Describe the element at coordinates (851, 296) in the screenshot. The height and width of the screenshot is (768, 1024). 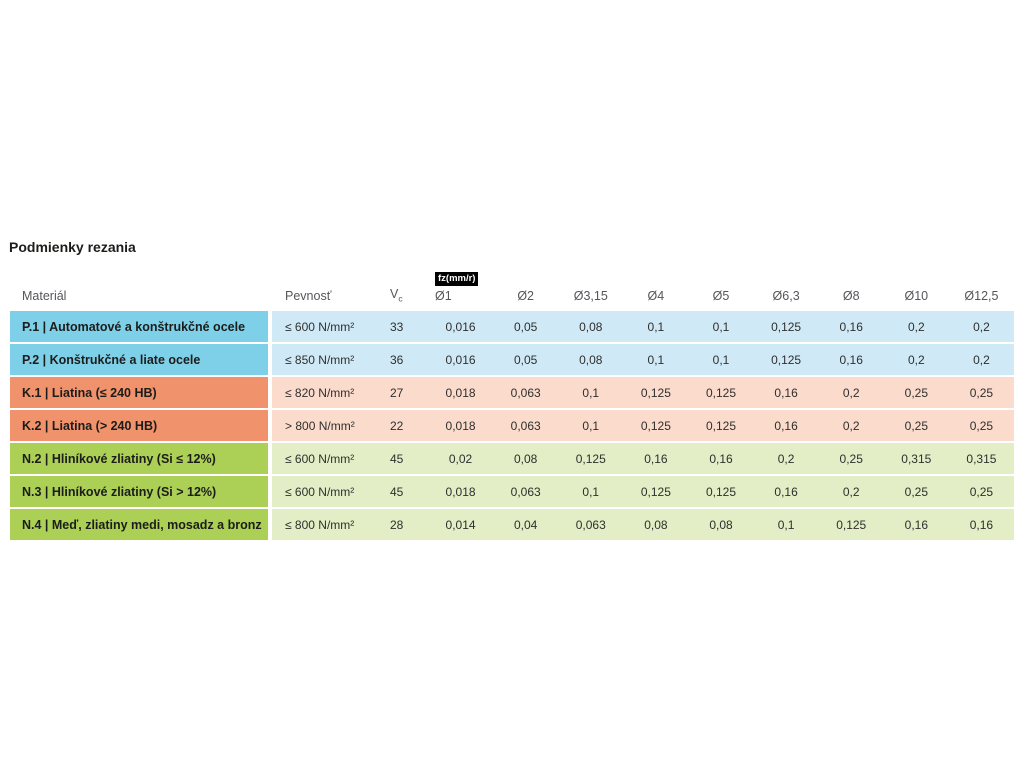
I see `column-header-diameter-7: Ø8` at that location.